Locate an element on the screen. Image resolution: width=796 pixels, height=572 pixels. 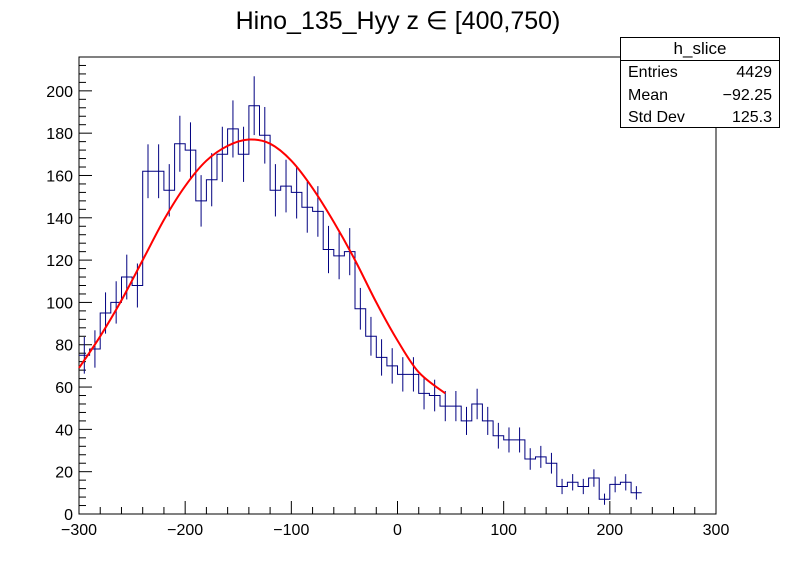
x-tick-label: 0 is located at coordinates (397, 530).